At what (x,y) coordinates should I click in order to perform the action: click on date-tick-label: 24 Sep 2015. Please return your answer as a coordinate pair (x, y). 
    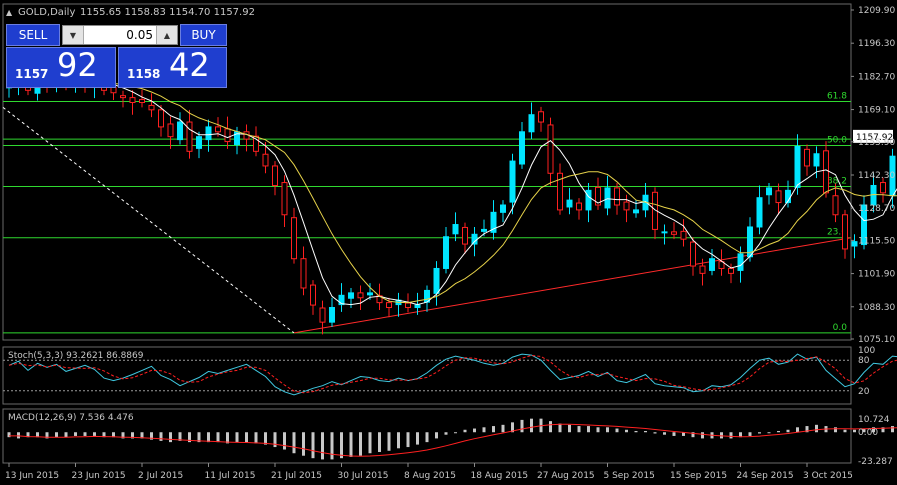
    Looking at the image, I should click on (765, 476).